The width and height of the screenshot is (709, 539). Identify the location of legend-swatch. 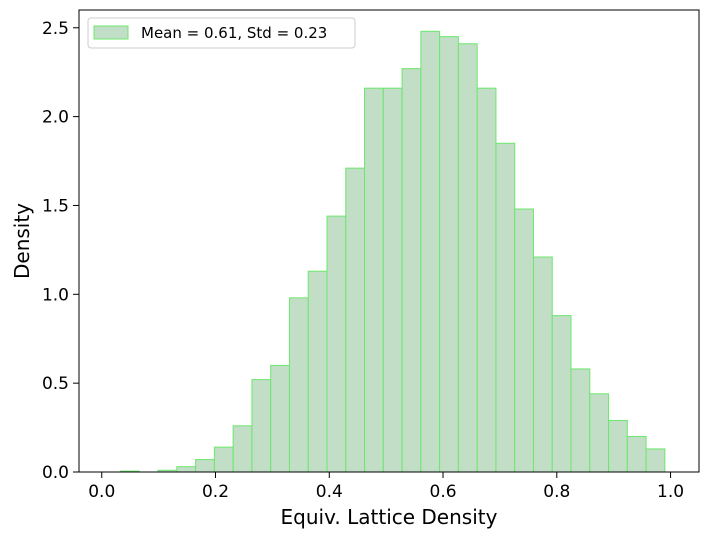
(111, 32).